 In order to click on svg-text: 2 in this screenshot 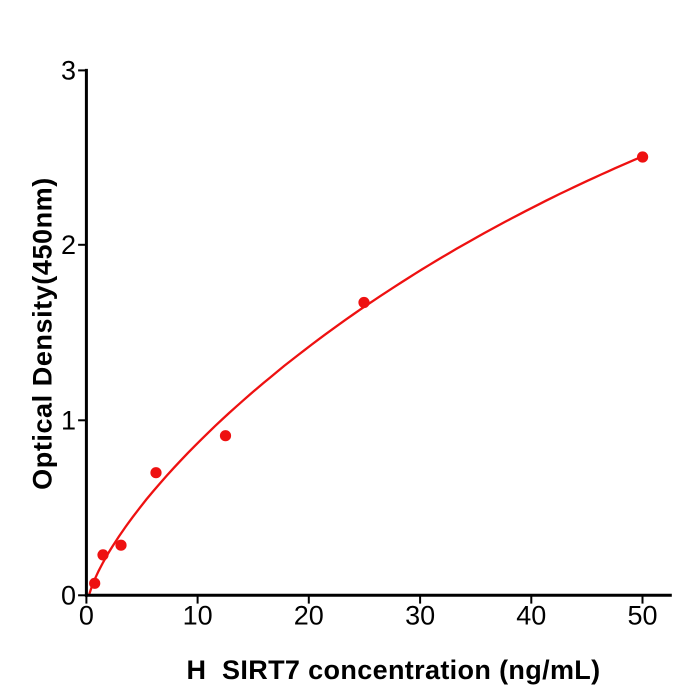, I will do `click(68, 245)`.